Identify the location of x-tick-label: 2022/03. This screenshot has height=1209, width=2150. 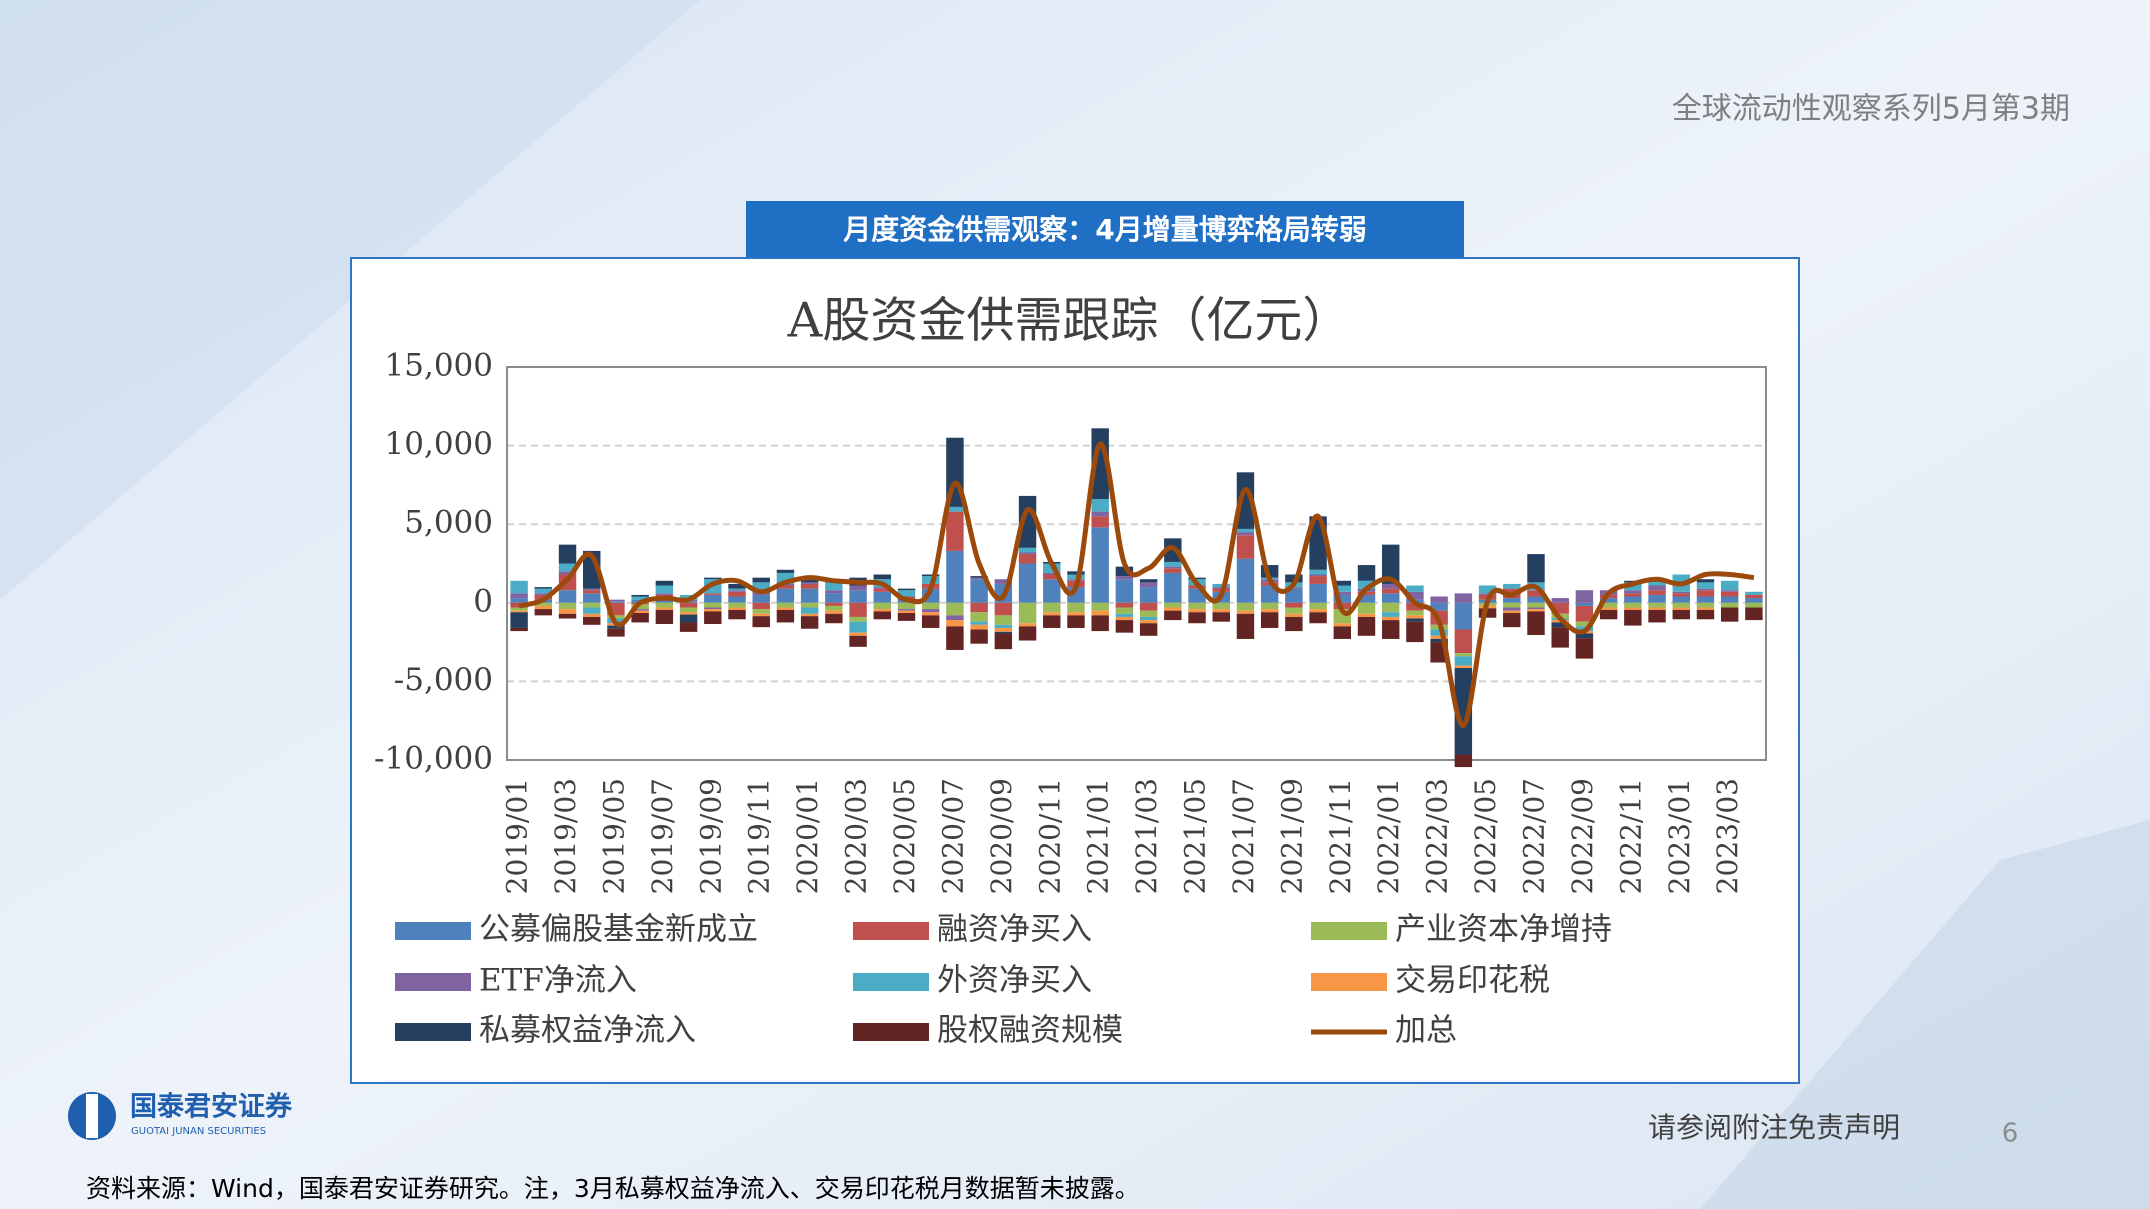
(1437, 836).